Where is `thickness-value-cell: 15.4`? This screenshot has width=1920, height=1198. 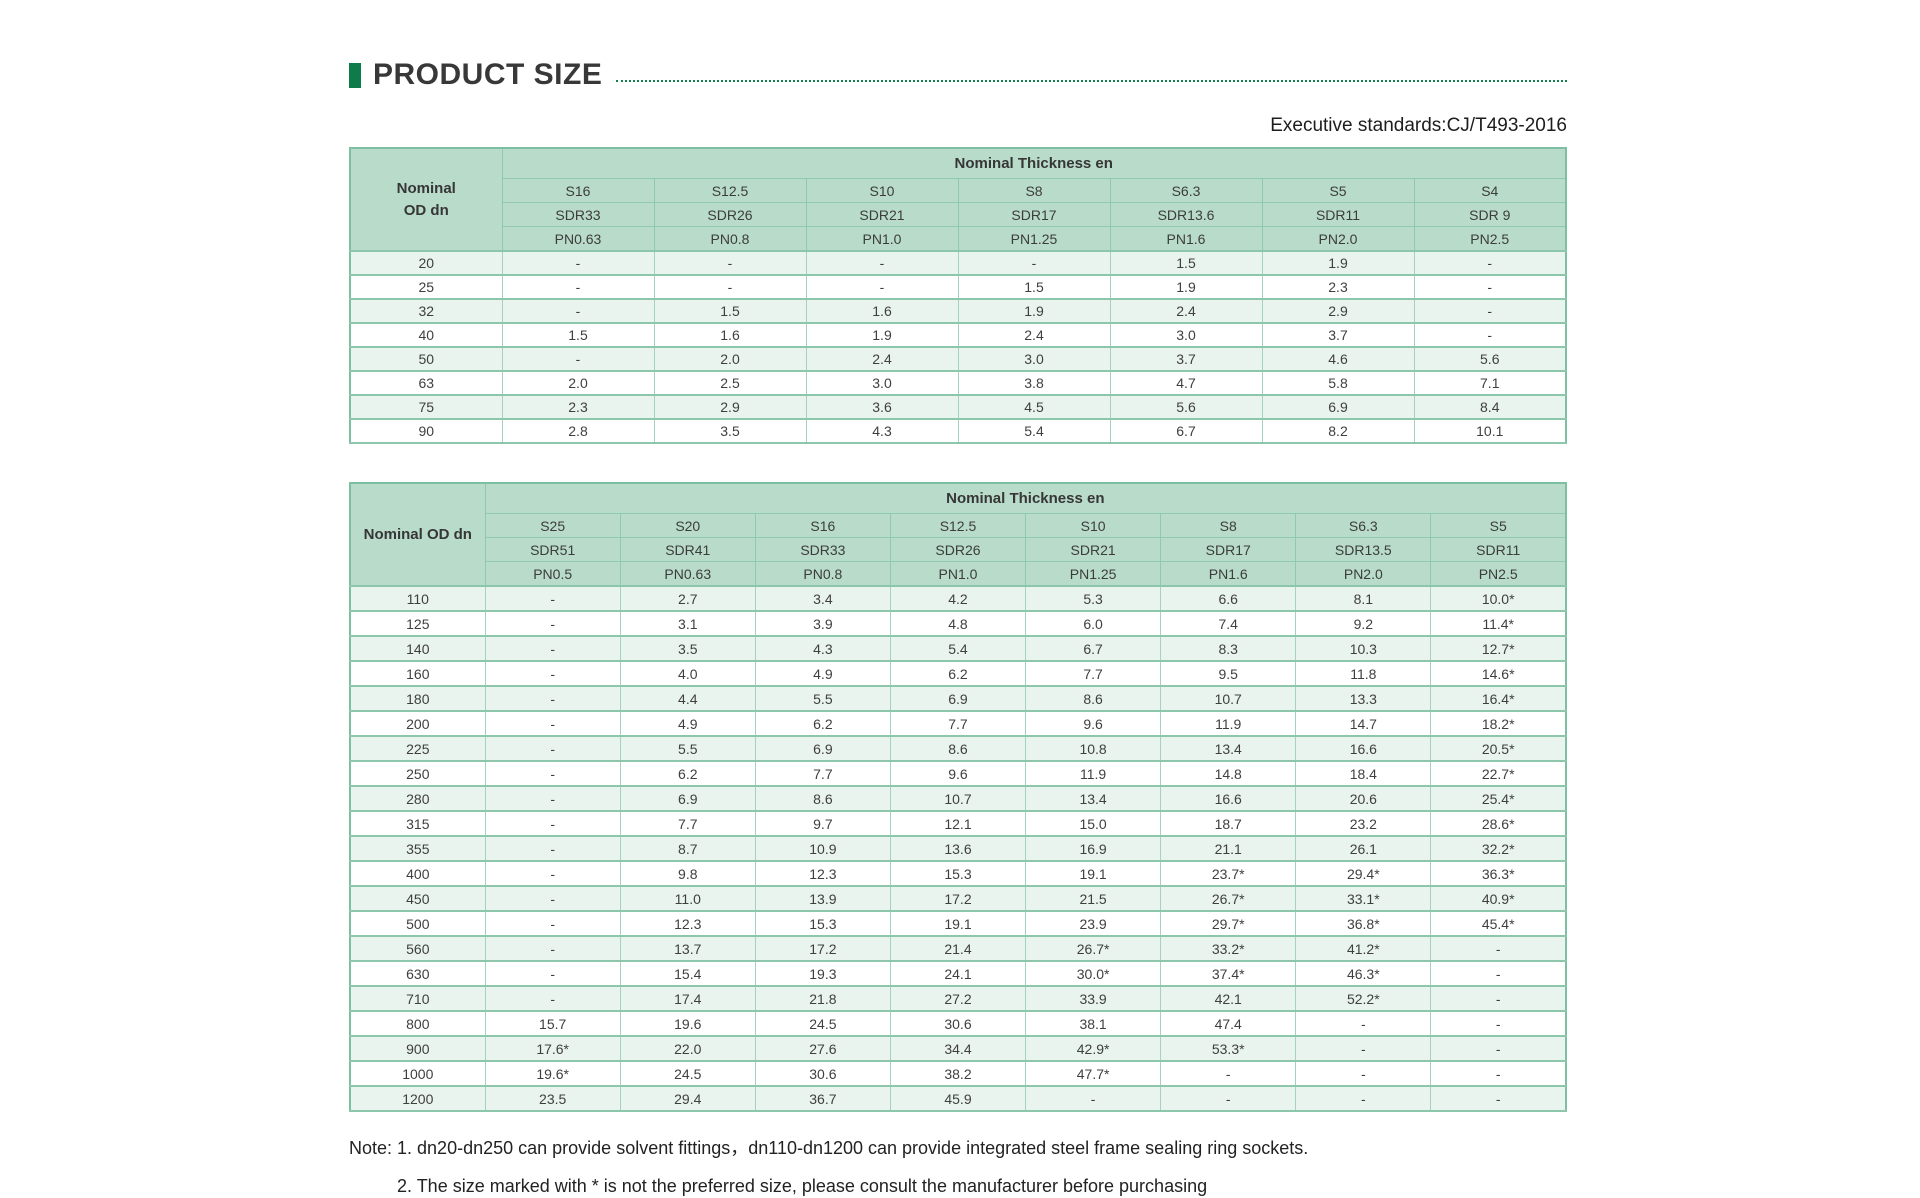
thickness-value-cell: 15.4 is located at coordinates (687, 973).